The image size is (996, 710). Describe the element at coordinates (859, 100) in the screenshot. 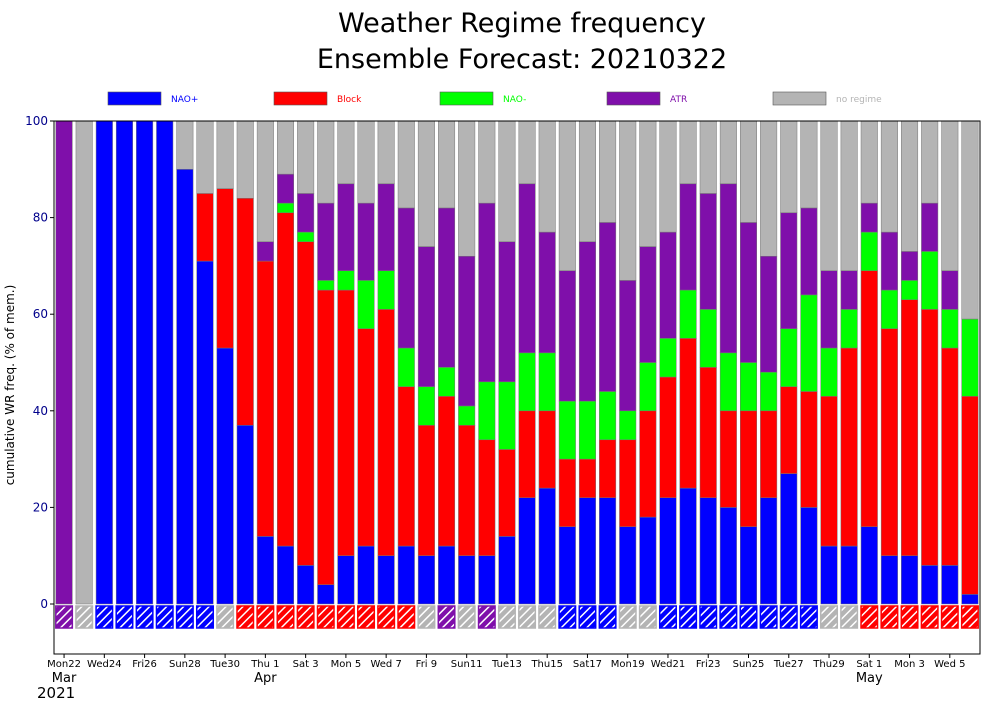

I see `legend-label-no-regime: no regime` at that location.